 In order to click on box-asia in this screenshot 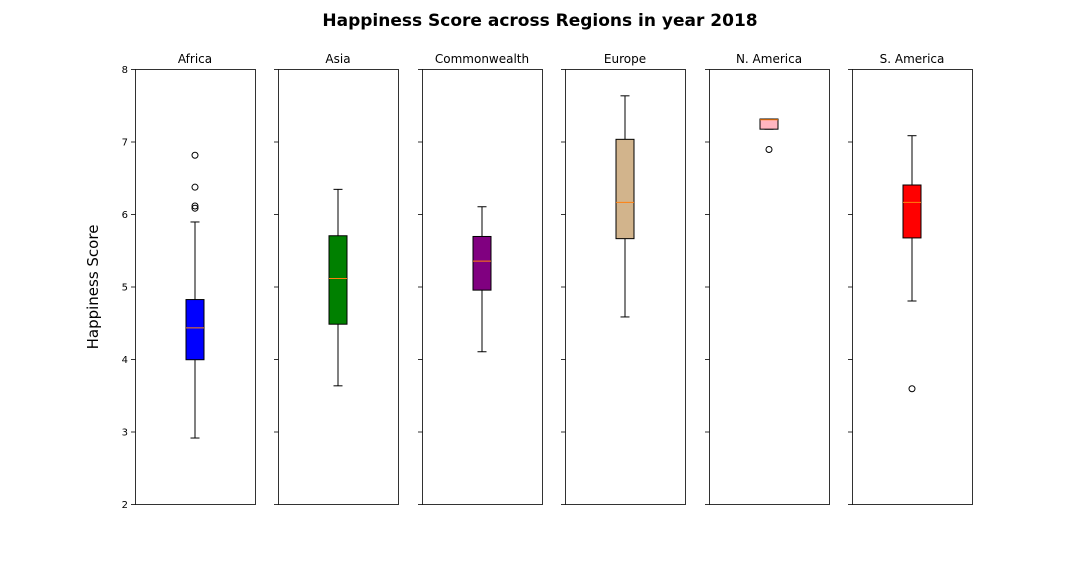, I will do `click(338, 280)`.